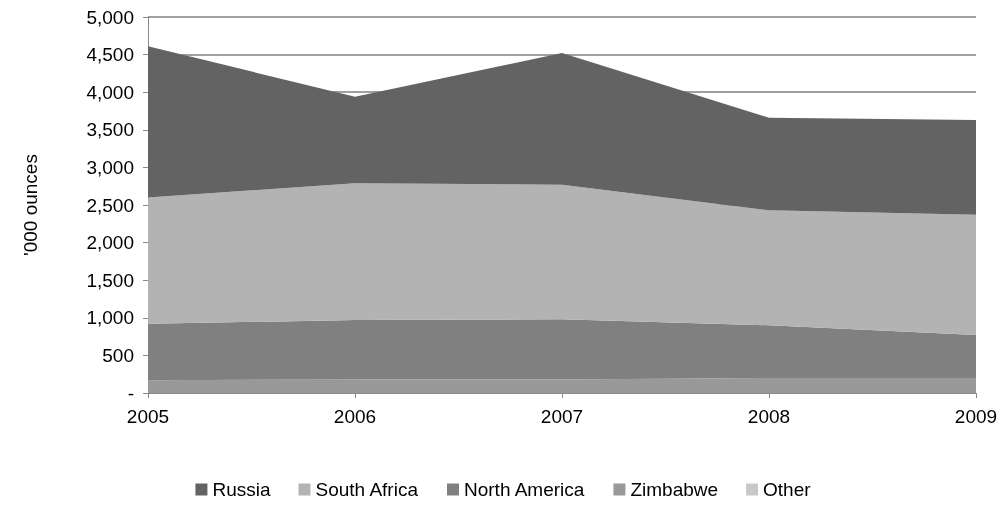 The image size is (1006, 506). I want to click on legend-label: Zimbabwe, so click(674, 489).